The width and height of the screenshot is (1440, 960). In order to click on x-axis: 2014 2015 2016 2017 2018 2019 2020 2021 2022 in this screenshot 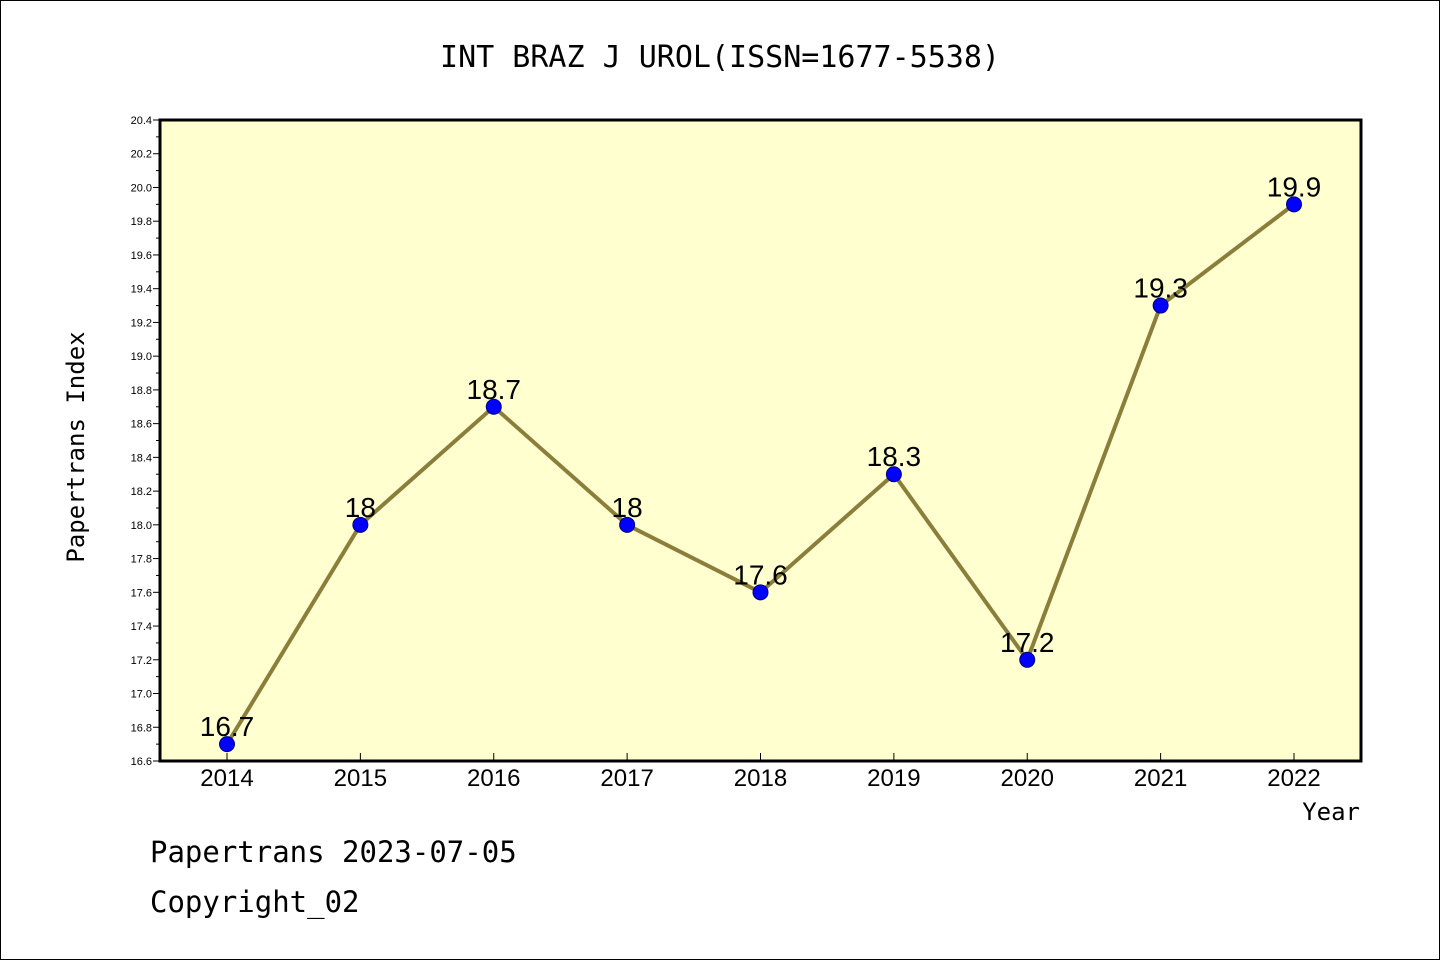, I will do `click(760, 772)`.